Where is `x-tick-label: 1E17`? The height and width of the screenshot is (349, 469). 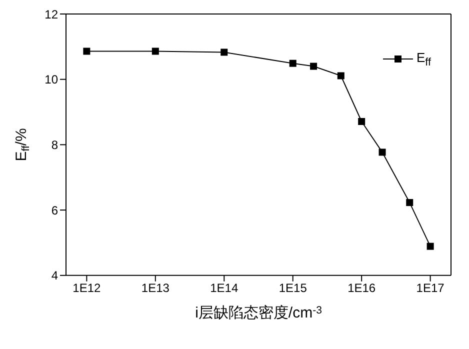 x-tick-label: 1E17 is located at coordinates (430, 287).